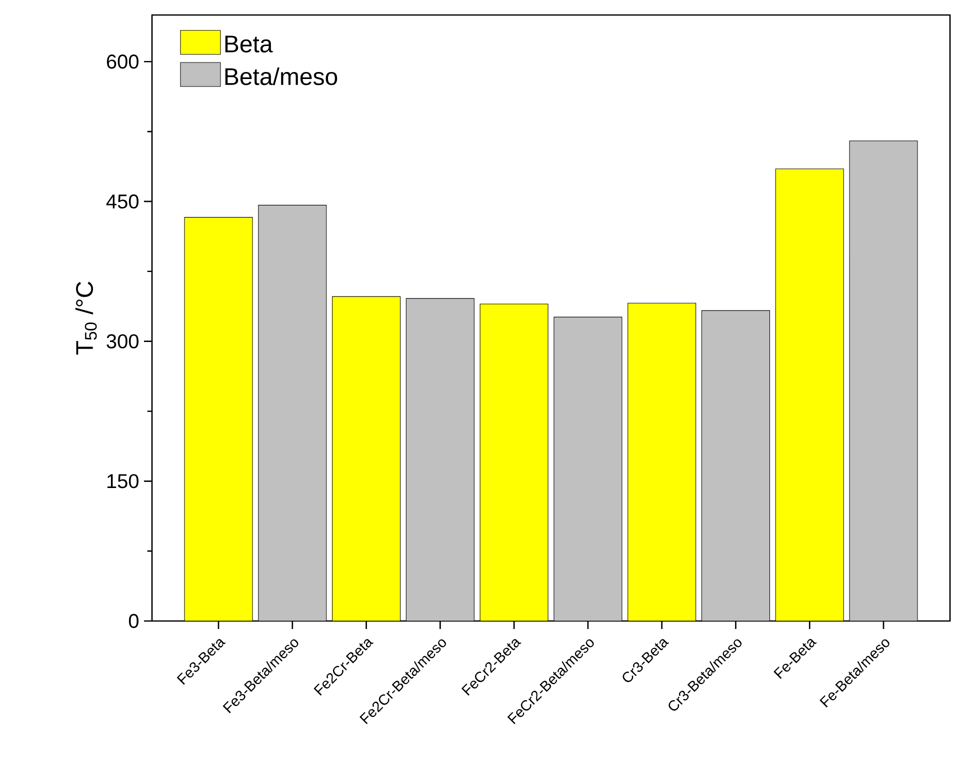 The image size is (965, 769). I want to click on y-tick-label: 150, so click(122, 481).